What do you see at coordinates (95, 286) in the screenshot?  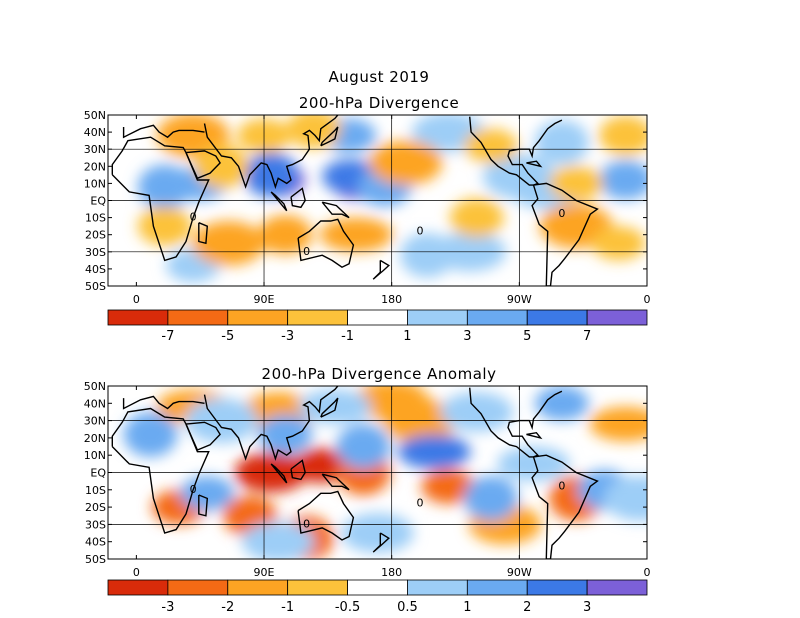 I see `lat-label: 50S` at bounding box center [95, 286].